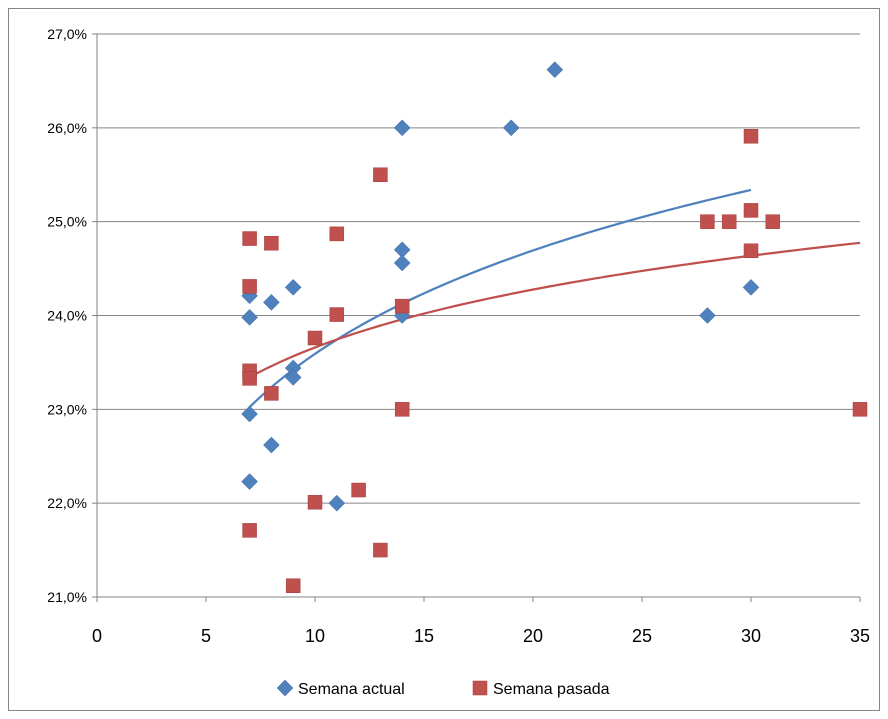 The height and width of the screenshot is (719, 888). Describe the element at coordinates (67, 316) in the screenshot. I see `y-tick-label: 24,0%` at that location.